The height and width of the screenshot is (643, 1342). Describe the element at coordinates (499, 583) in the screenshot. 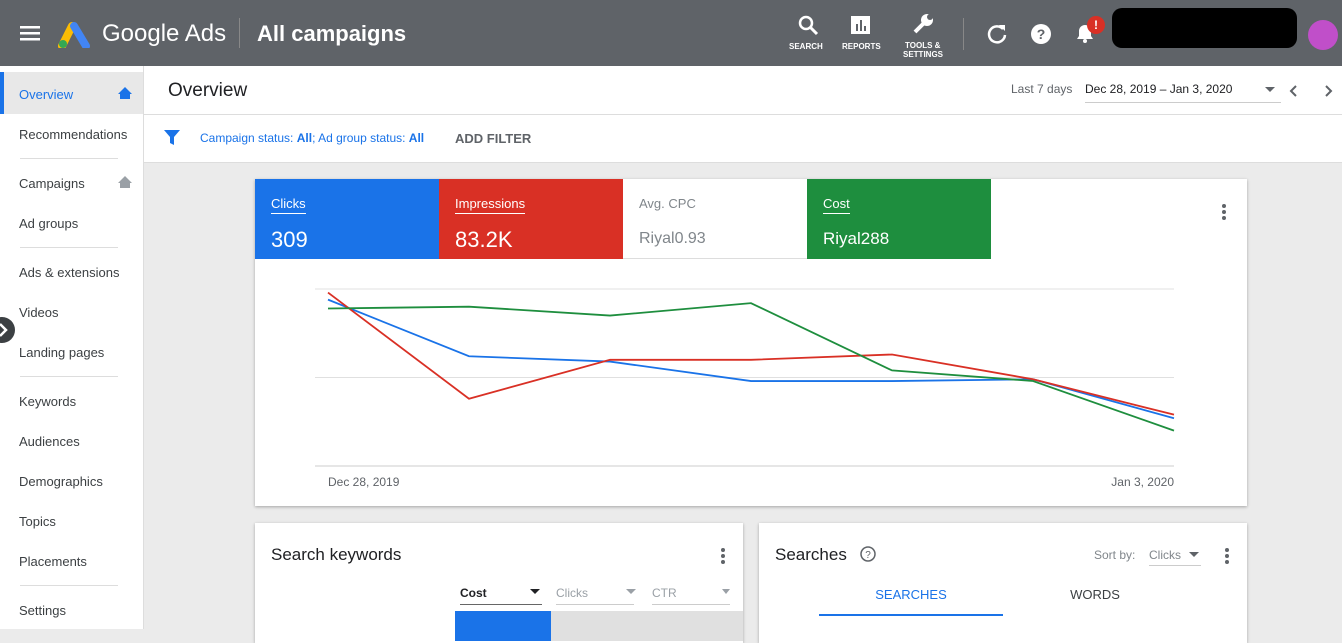

I see `search-keywords-card: Search keywords Cost Clicks CTR` at that location.